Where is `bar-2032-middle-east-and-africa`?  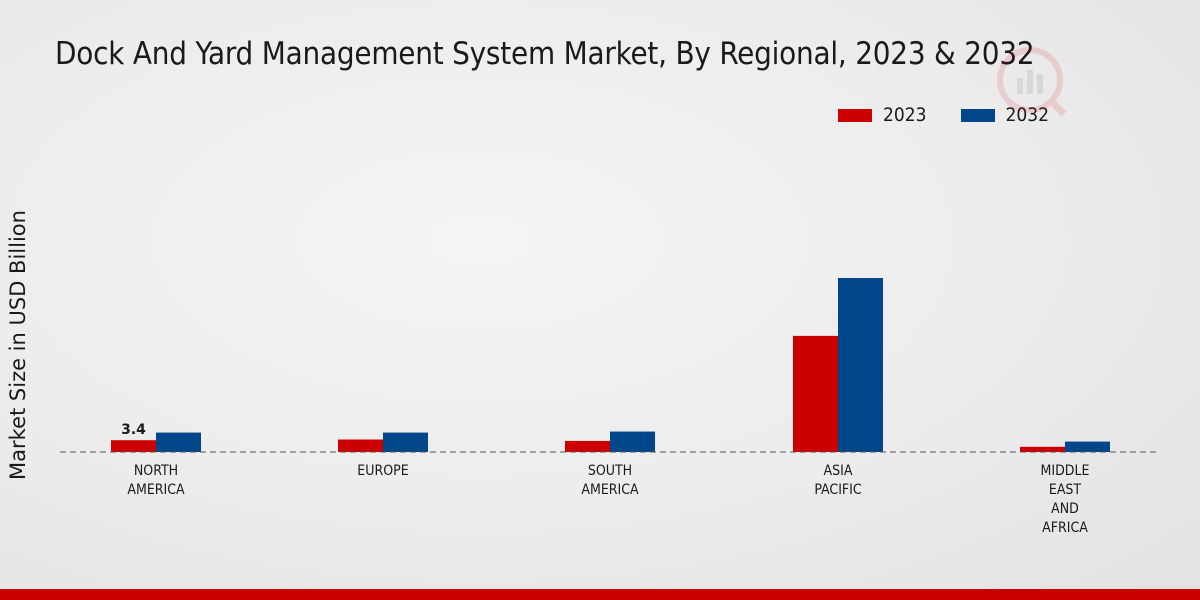 bar-2032-middle-east-and-africa is located at coordinates (1087, 446).